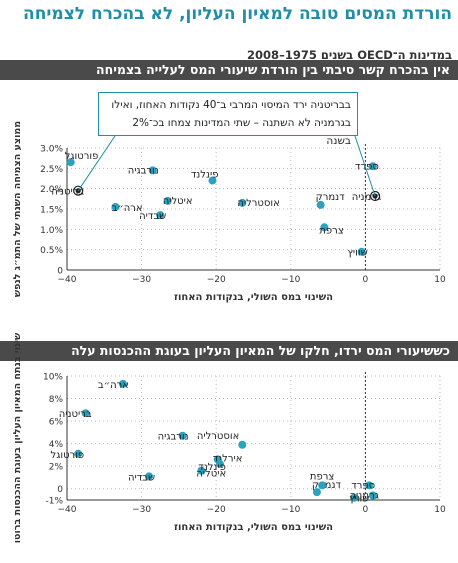 The width and height of the screenshot is (458, 563). Describe the element at coordinates (75, 414) in the screenshot. I see `share-point-label: בריטניה` at that location.